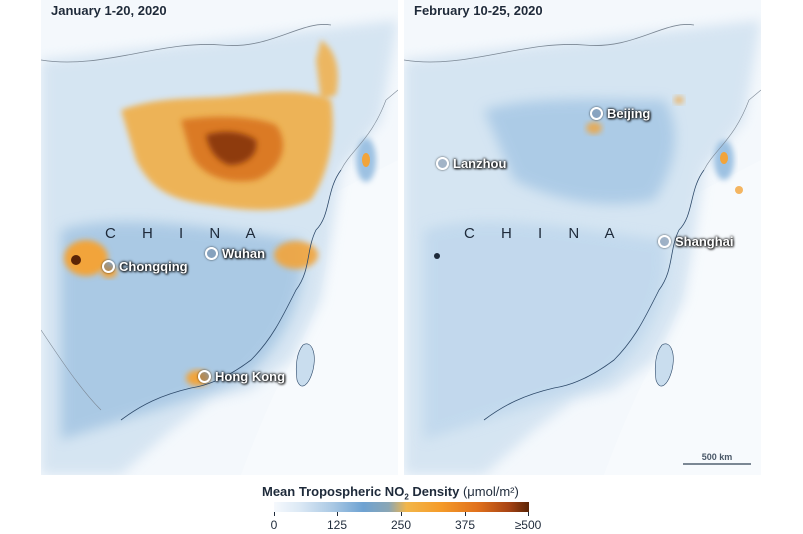 The image size is (803, 534). I want to click on panel-title-february: February 10-25, 2020, so click(478, 10).